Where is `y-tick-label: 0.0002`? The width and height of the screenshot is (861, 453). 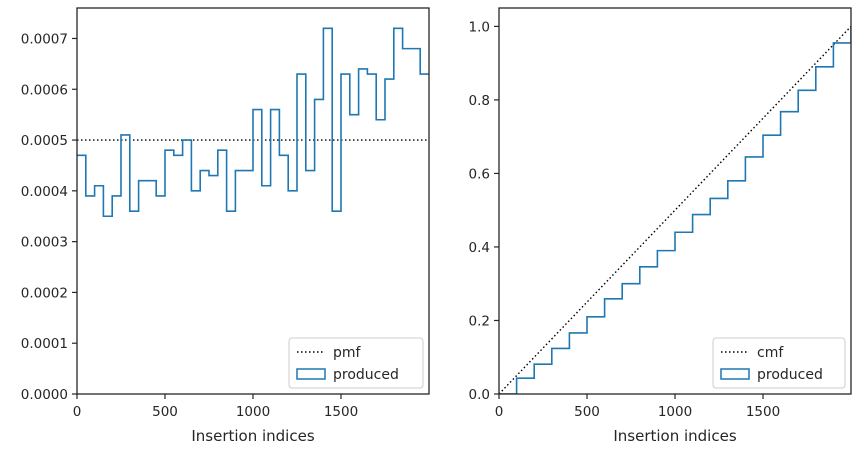
y-tick-label: 0.0002 is located at coordinates (44, 293).